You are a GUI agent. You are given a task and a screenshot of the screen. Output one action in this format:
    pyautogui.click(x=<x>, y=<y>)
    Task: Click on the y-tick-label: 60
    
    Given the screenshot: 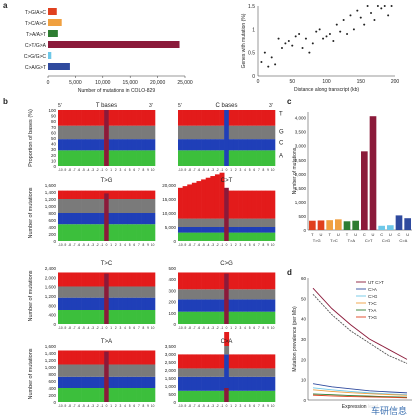 What is the action you would take?
    pyautogui.click(x=54, y=132)
    